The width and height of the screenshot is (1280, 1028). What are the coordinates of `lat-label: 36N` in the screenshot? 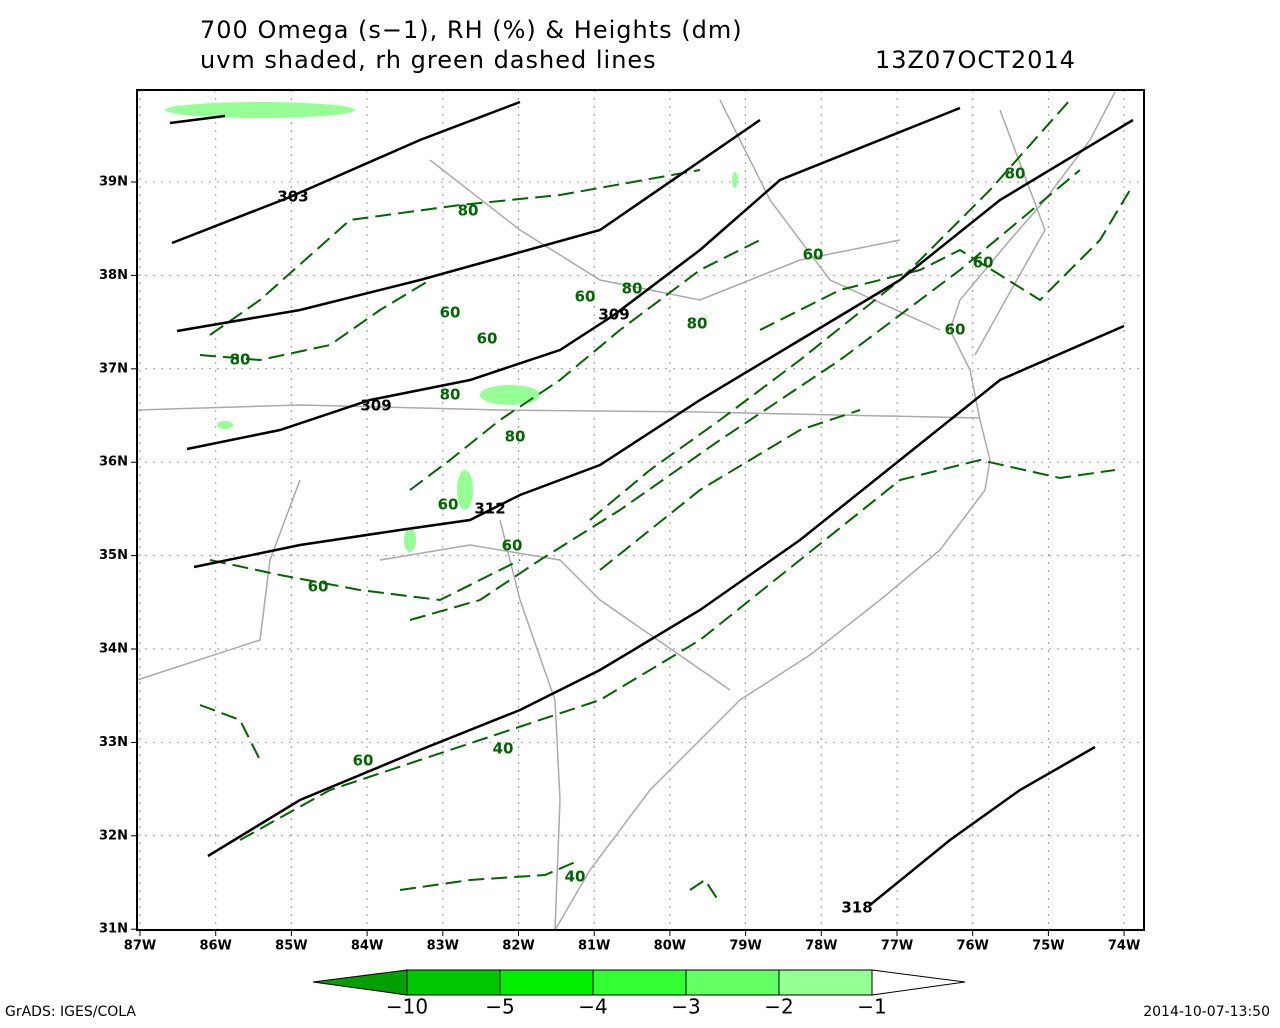 It's located at (113, 462).